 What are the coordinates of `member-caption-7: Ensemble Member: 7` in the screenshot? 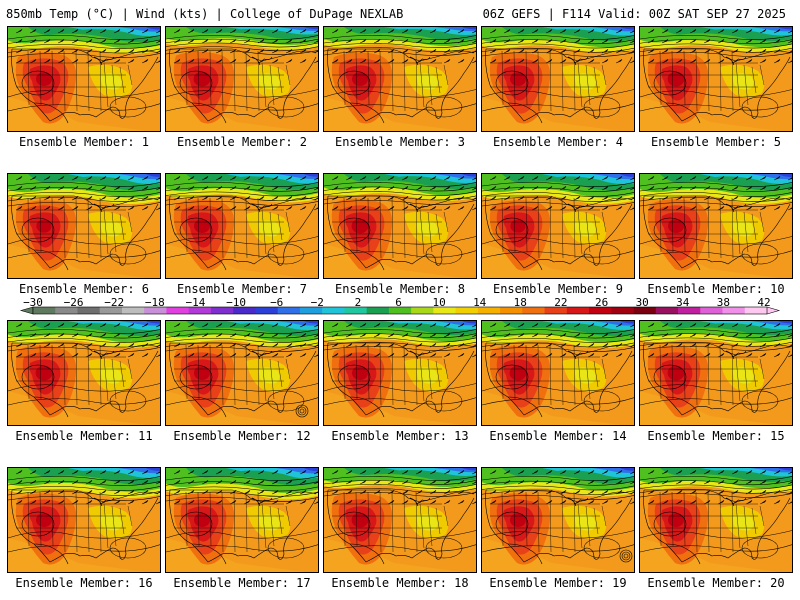 It's located at (242, 289).